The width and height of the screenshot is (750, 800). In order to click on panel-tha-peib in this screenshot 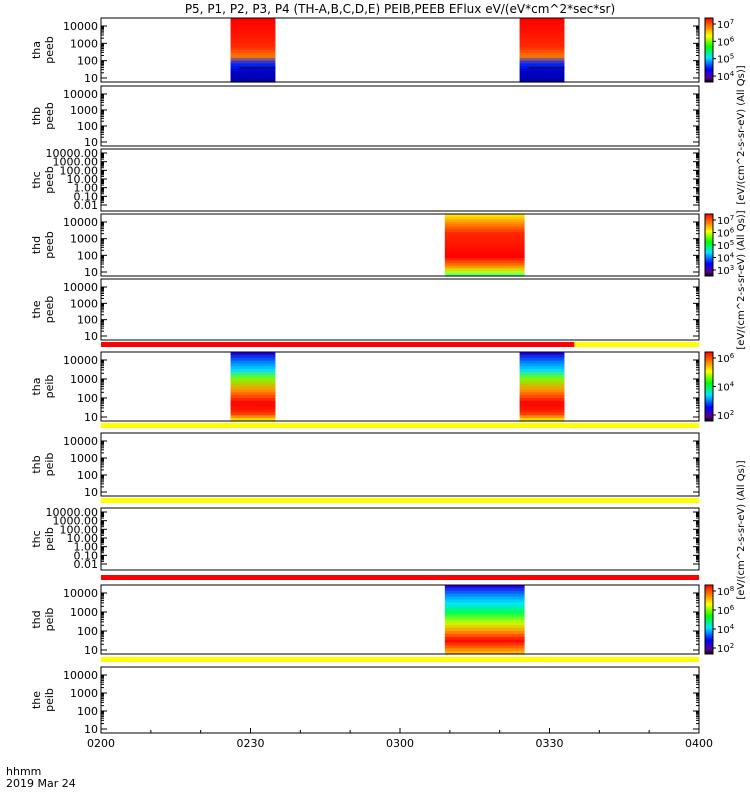, I will do `click(400, 386)`.